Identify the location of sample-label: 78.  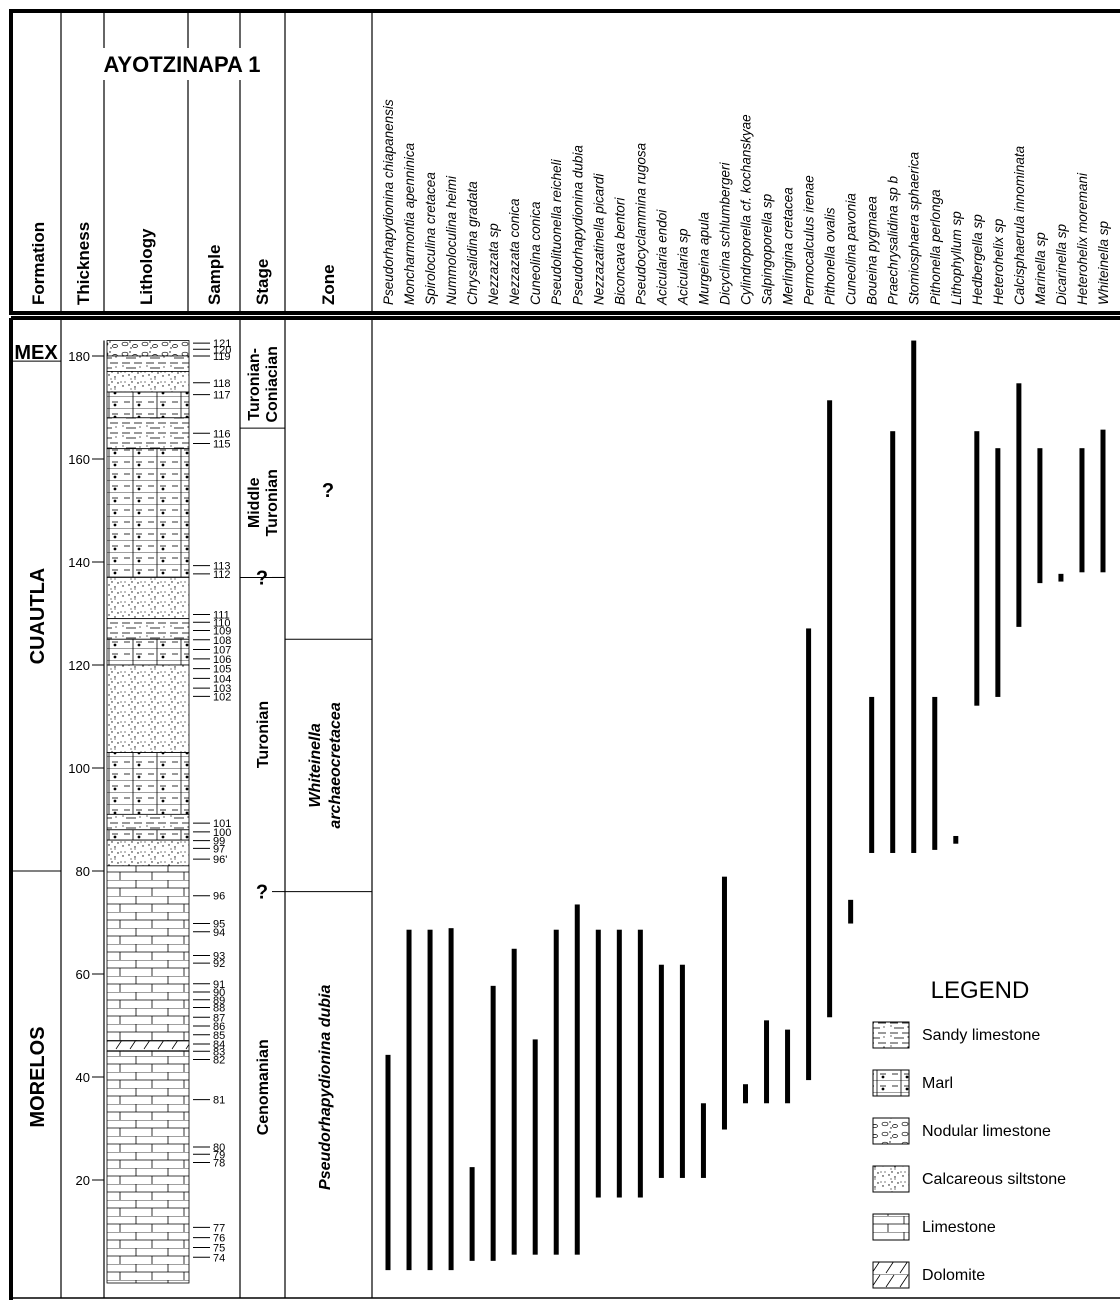
(219, 1163).